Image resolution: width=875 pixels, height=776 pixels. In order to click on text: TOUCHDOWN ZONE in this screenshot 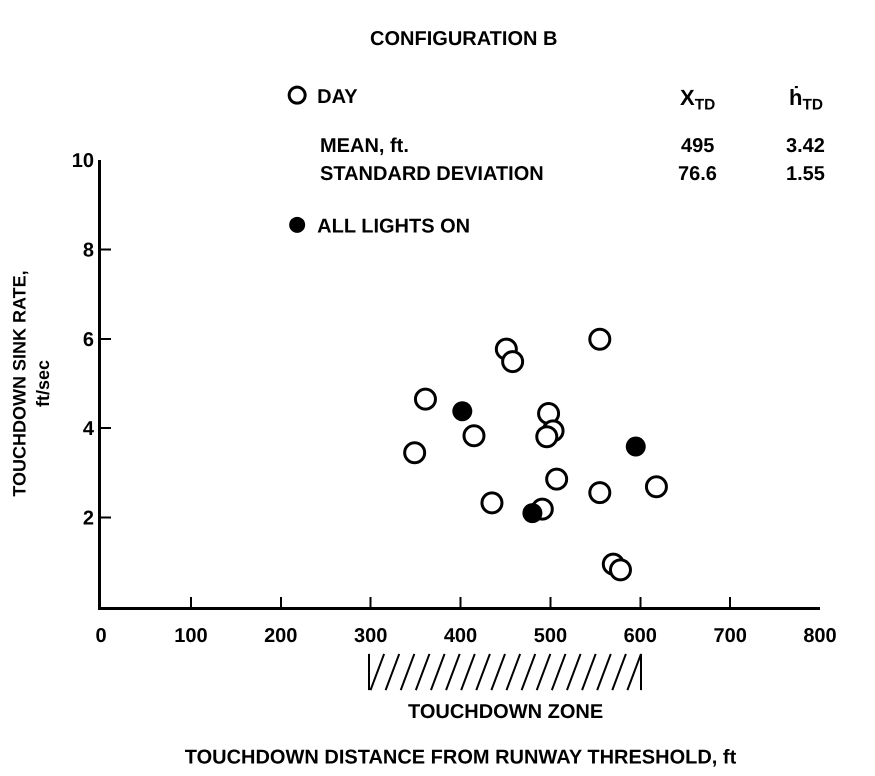, I will do `click(506, 712)`.